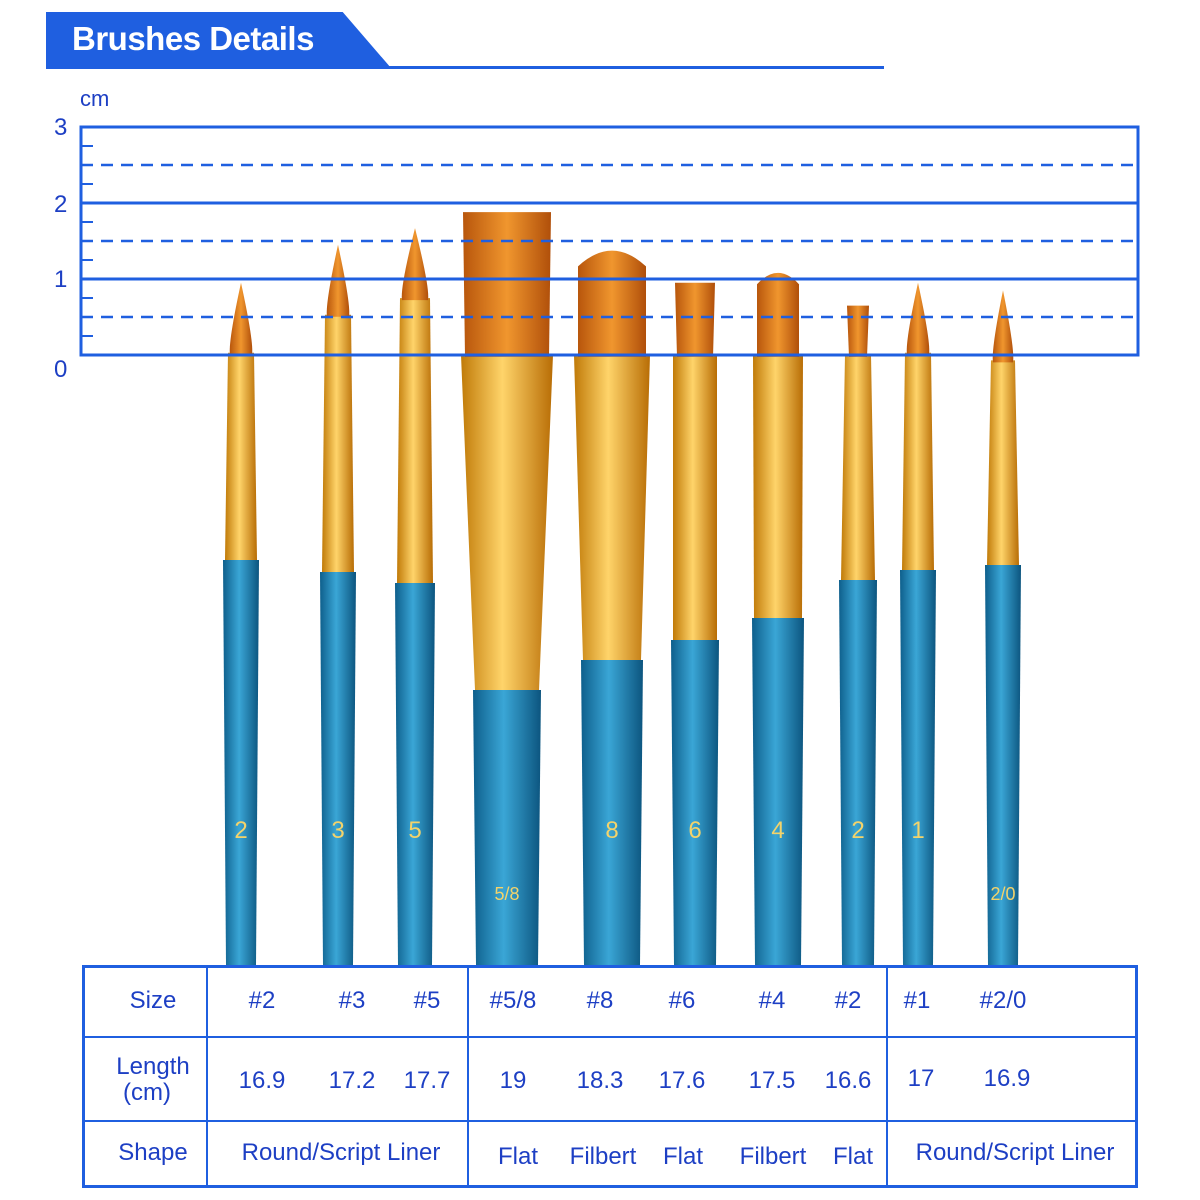 This screenshot has width=1200, height=1200. What do you see at coordinates (153, 1000) in the screenshot?
I see `row-label-size: Size` at bounding box center [153, 1000].